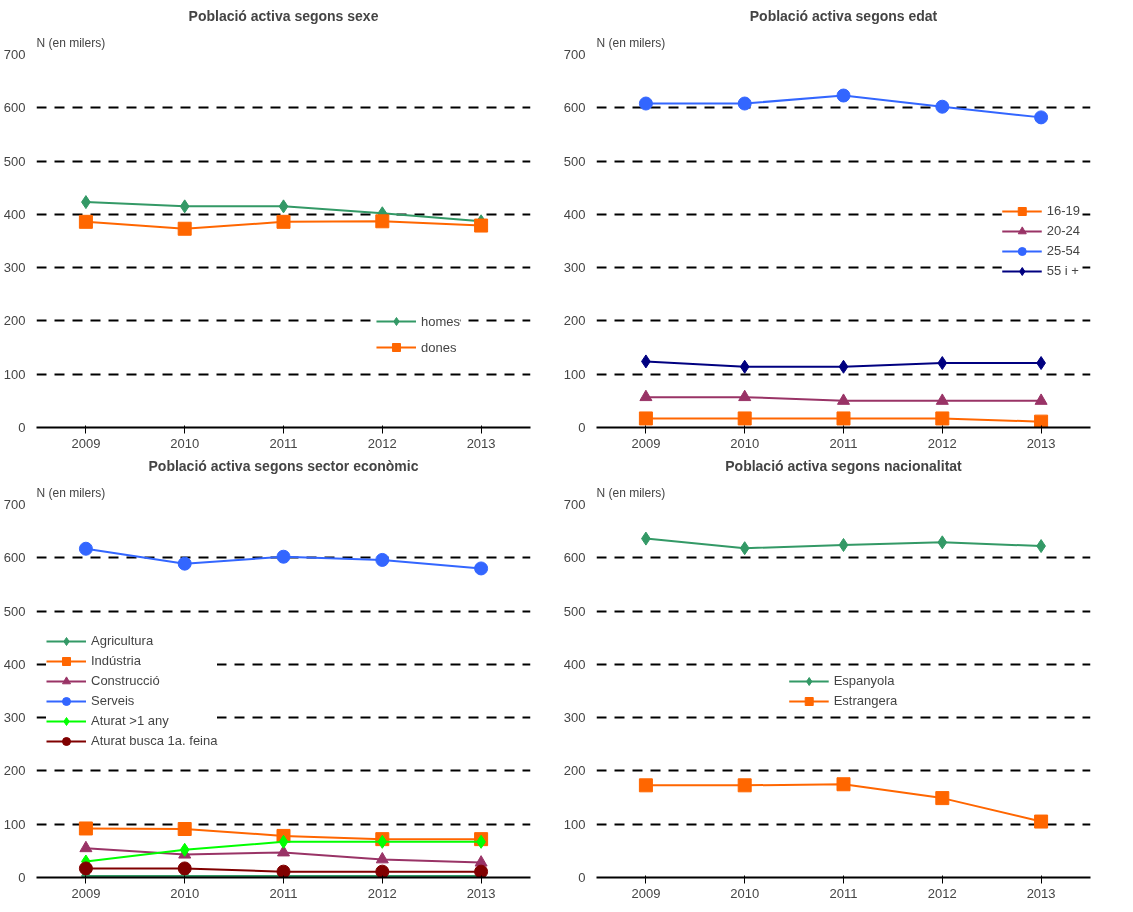 Image resolution: width=1133 pixels, height=912 pixels. Describe the element at coordinates (844, 465) in the screenshot. I see `chart-title: Població activa segons nacionalitat` at that location.